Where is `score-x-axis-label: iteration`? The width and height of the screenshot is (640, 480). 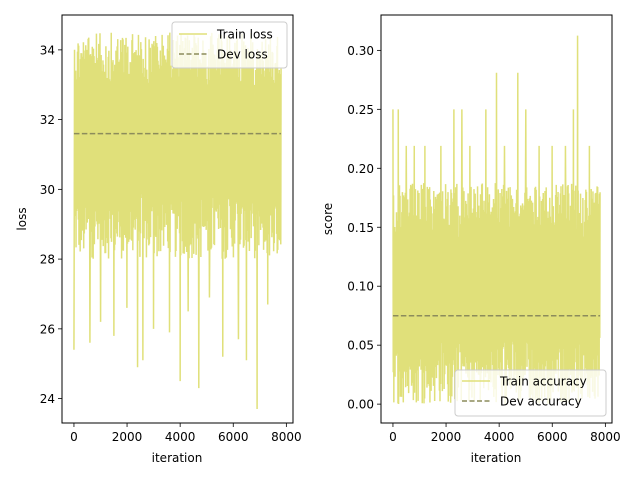
score-x-axis-label: iteration is located at coordinates (496, 458).